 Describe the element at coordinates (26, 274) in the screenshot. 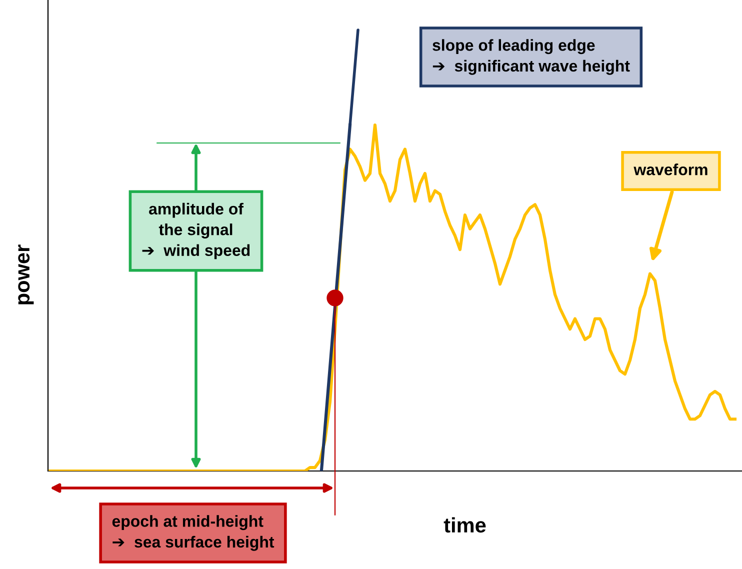

I see `y-axis-title: power` at that location.